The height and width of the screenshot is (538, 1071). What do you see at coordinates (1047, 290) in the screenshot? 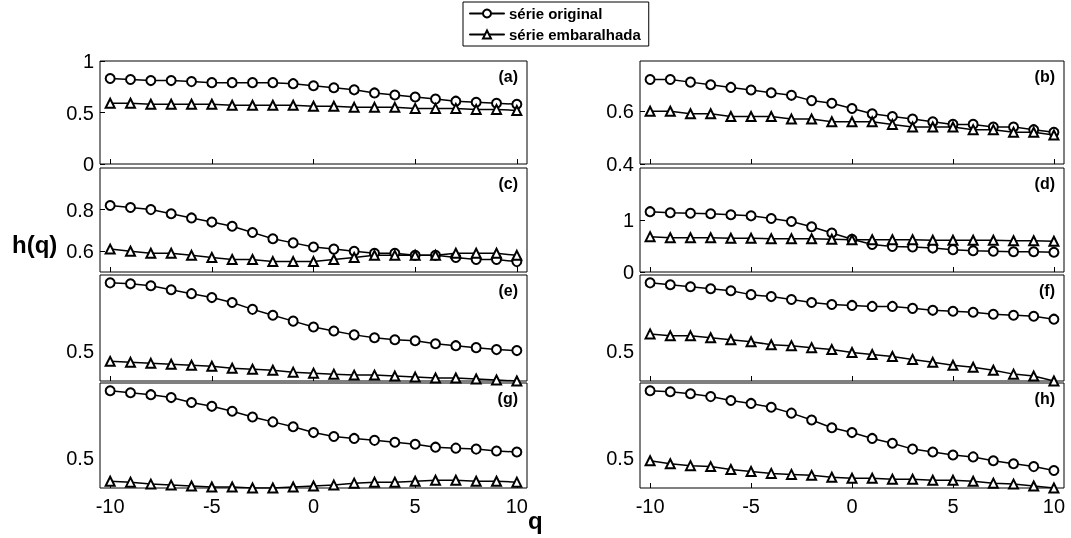
I see `chart-title: (f)` at bounding box center [1047, 290].